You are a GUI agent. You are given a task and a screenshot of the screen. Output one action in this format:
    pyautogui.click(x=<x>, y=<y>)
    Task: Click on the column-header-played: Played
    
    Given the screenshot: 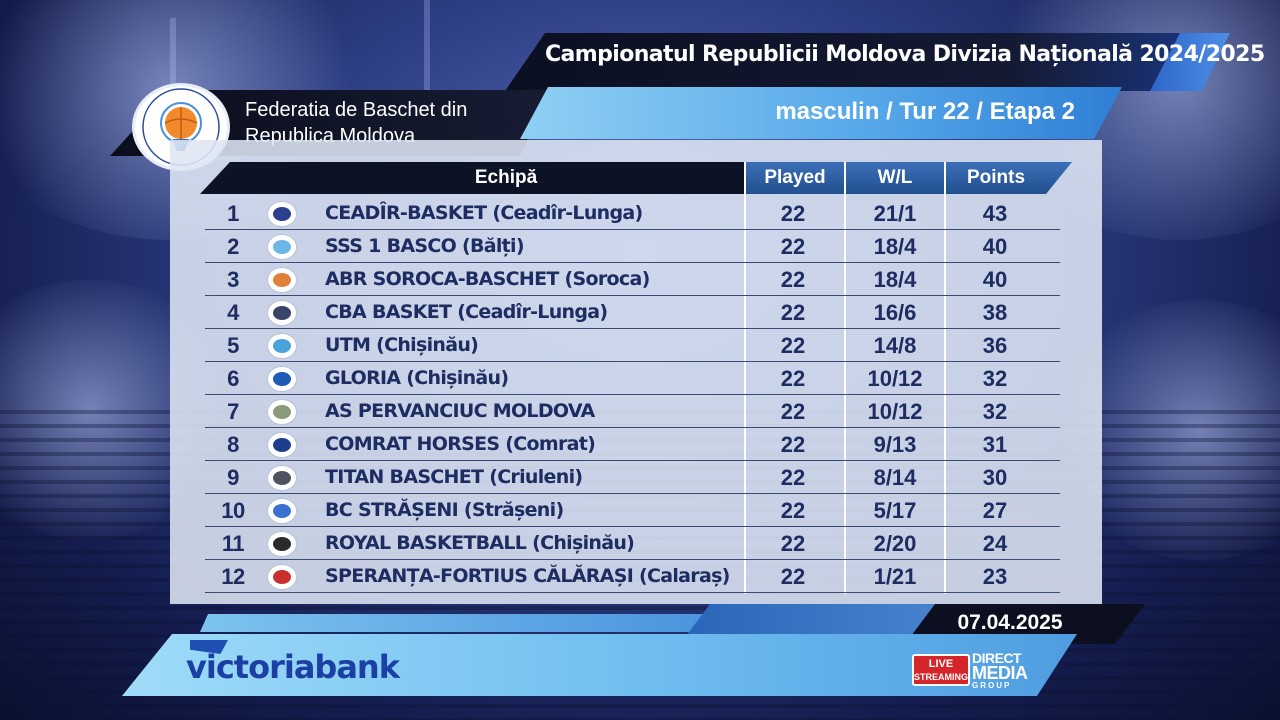 What is the action you would take?
    pyautogui.click(x=795, y=178)
    